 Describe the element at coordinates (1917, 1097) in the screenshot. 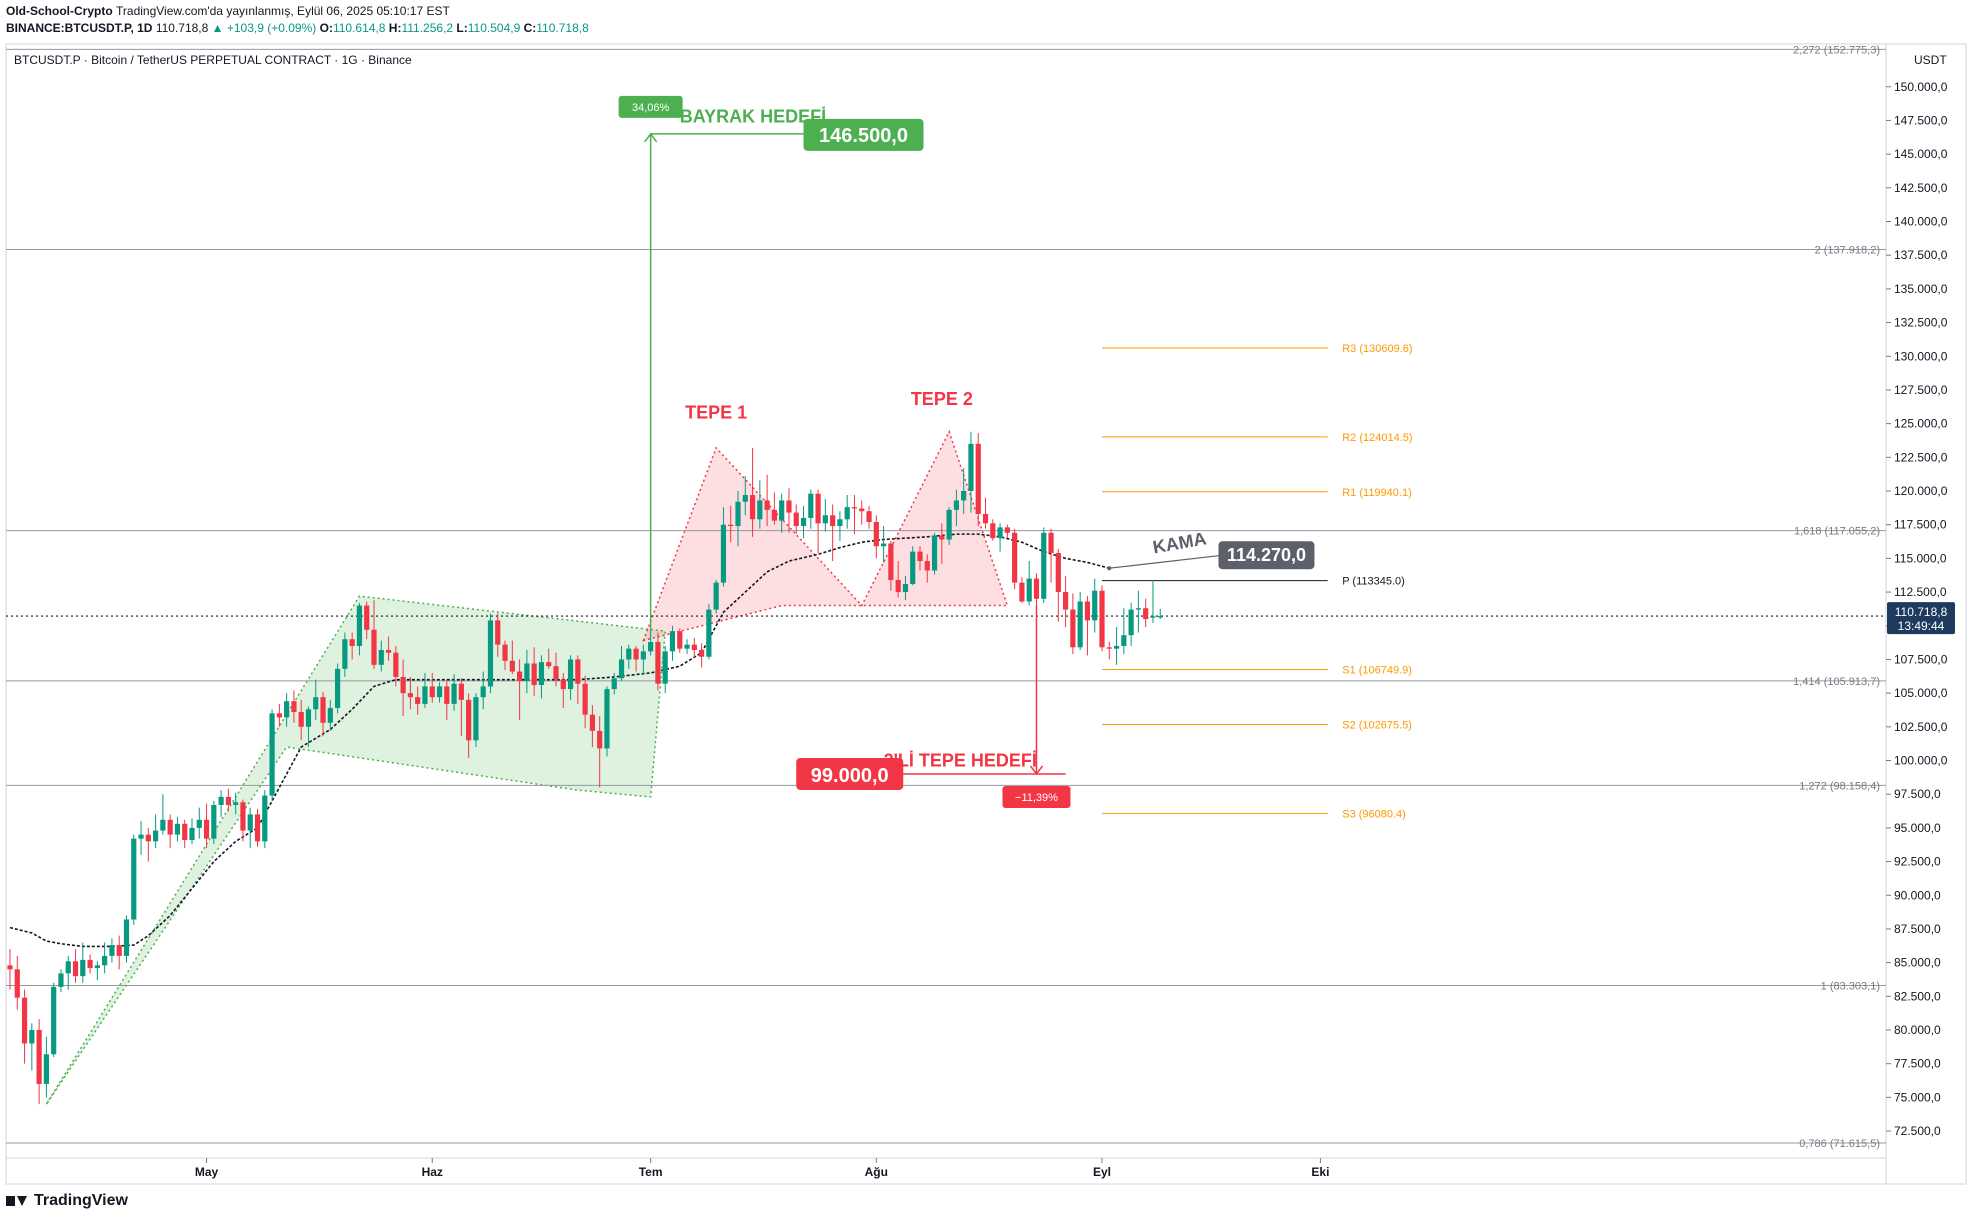

I see `y-tick-label: 75.000,0` at that location.